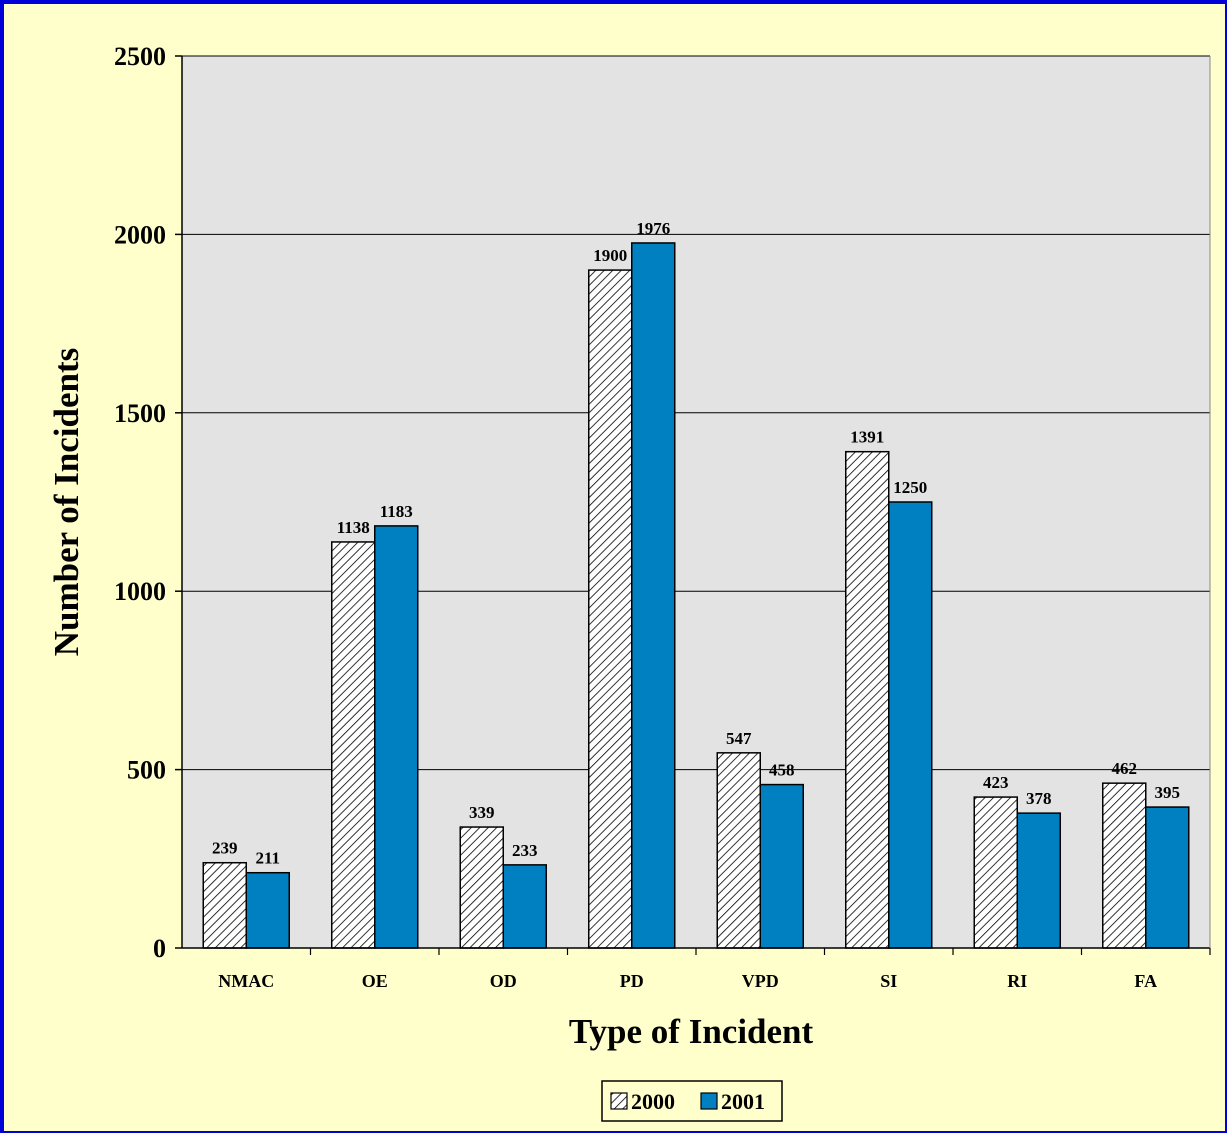 The image size is (1227, 1133). Describe the element at coordinates (782, 770) in the screenshot. I see `data-label-VPD-2001: 458` at that location.